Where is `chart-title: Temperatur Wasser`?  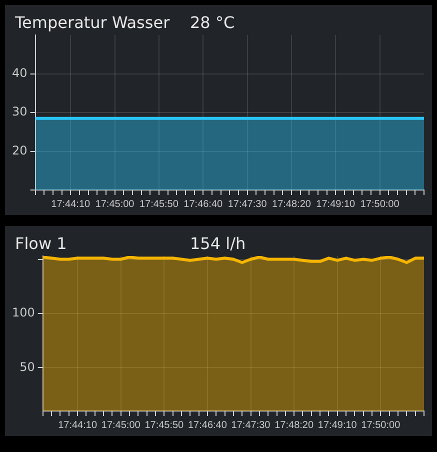
chart-title: Temperatur Wasser is located at coordinates (92, 22).